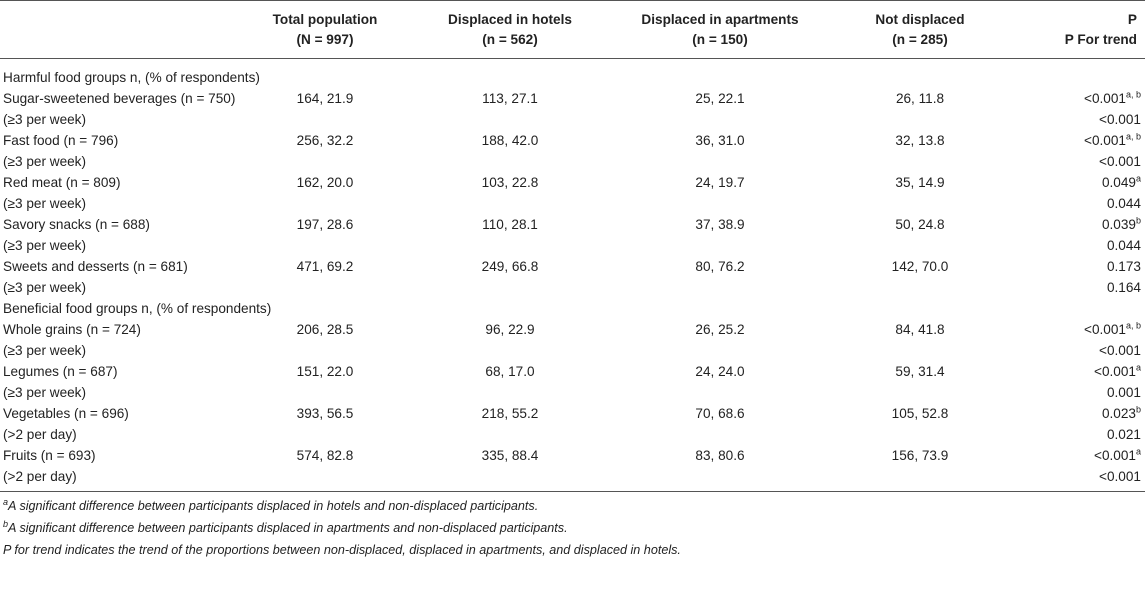 The image size is (1145, 594). I want to click on food-group-label: Fruits (n = 693), so click(49, 455).